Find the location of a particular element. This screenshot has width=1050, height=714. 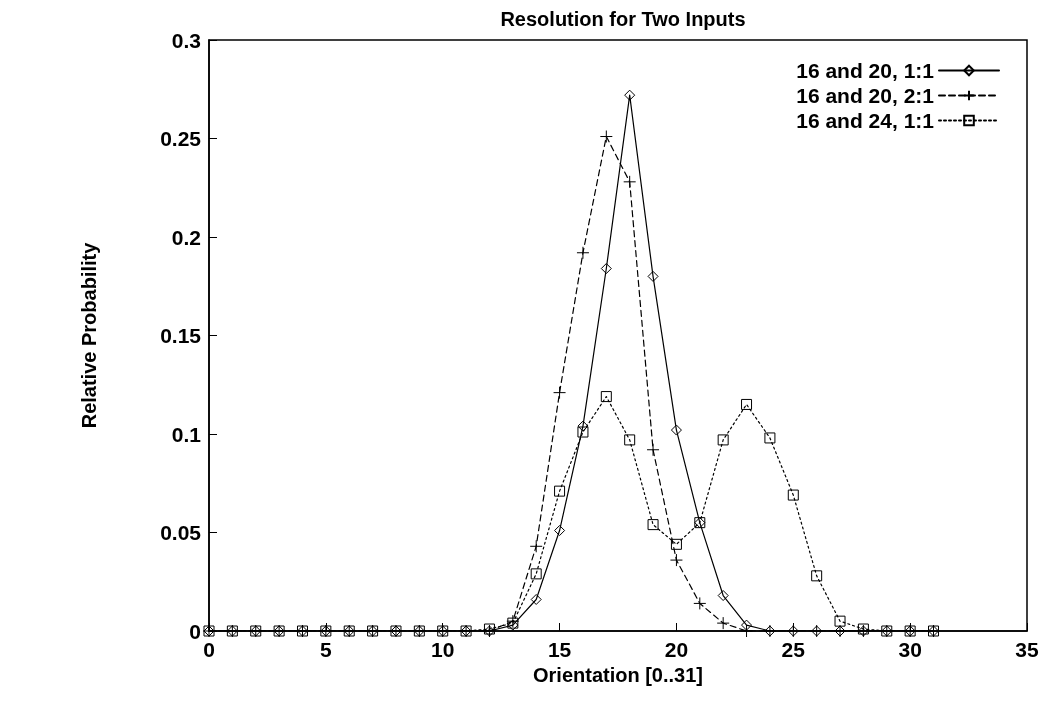

y-tick-label: 0 is located at coordinates (195, 631).